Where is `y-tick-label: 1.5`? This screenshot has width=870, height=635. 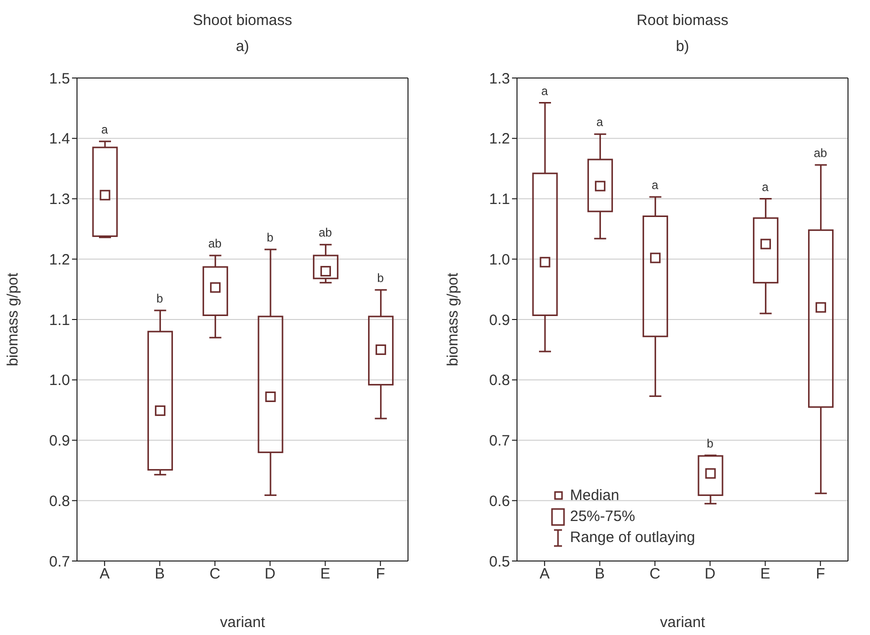
y-tick-label: 1.5 is located at coordinates (59, 79).